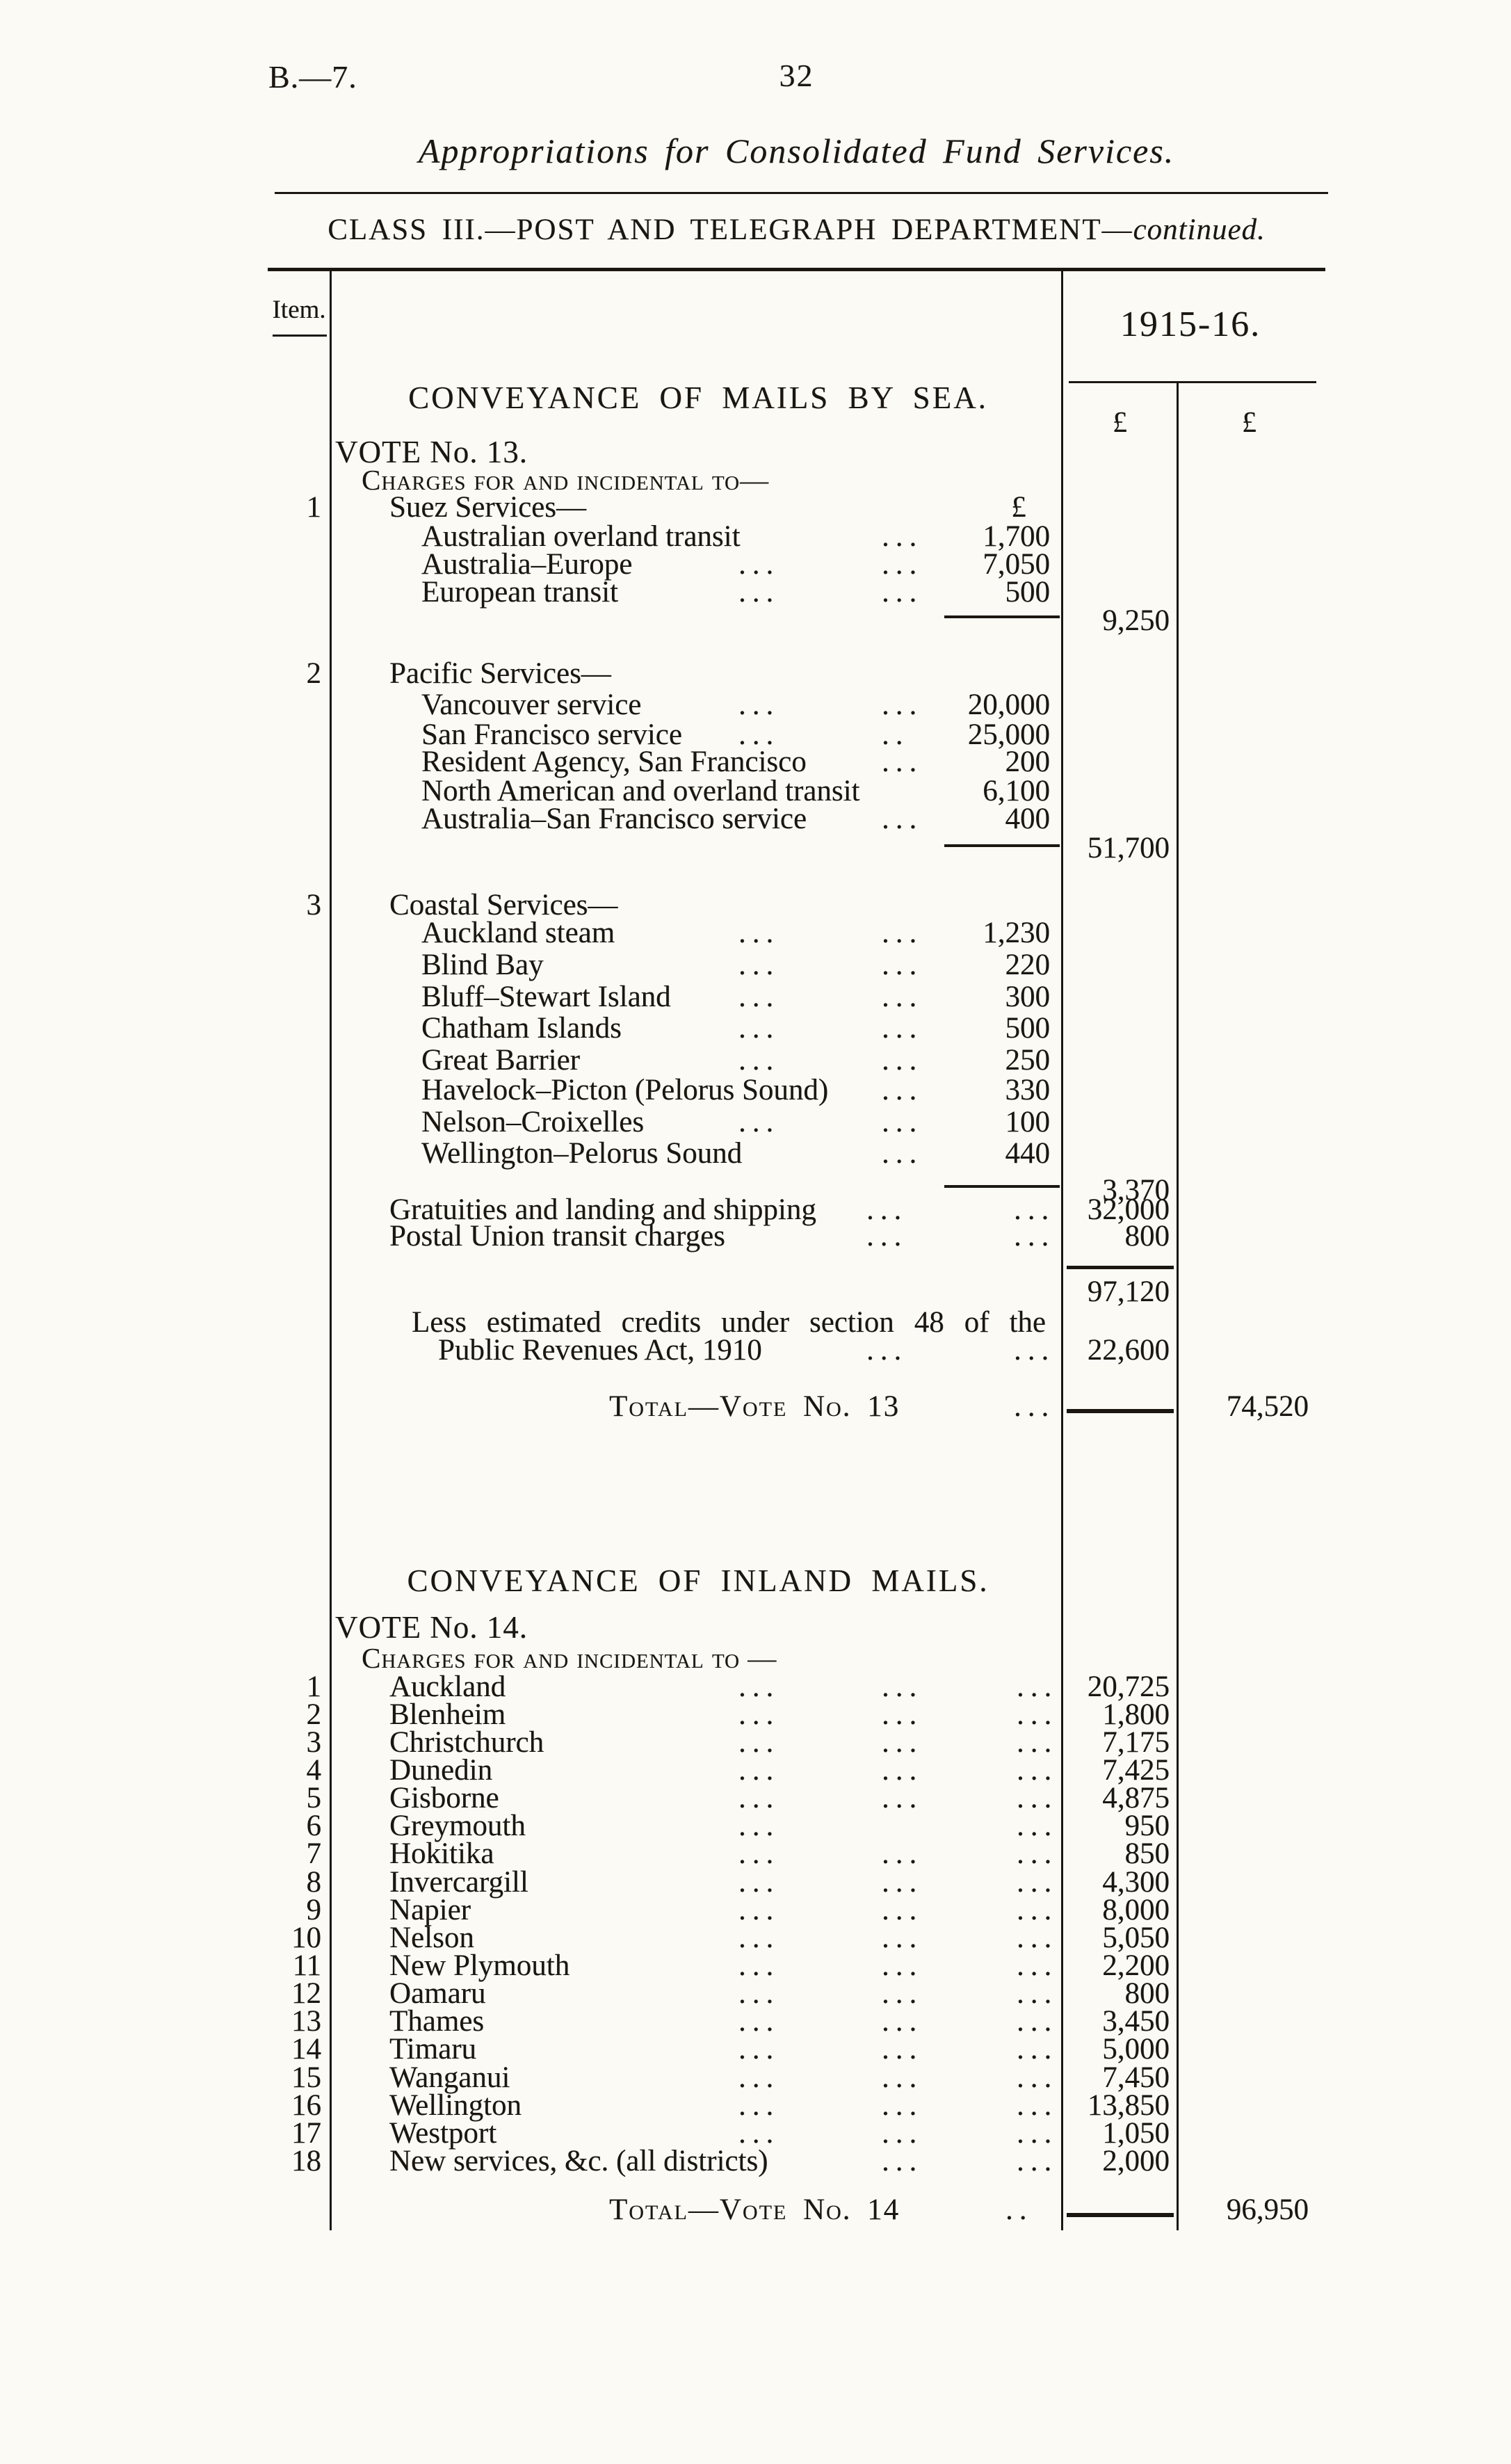 The image size is (1511, 2464). I want to click on vote13-total-amount: 74,520, so click(1267, 1406).